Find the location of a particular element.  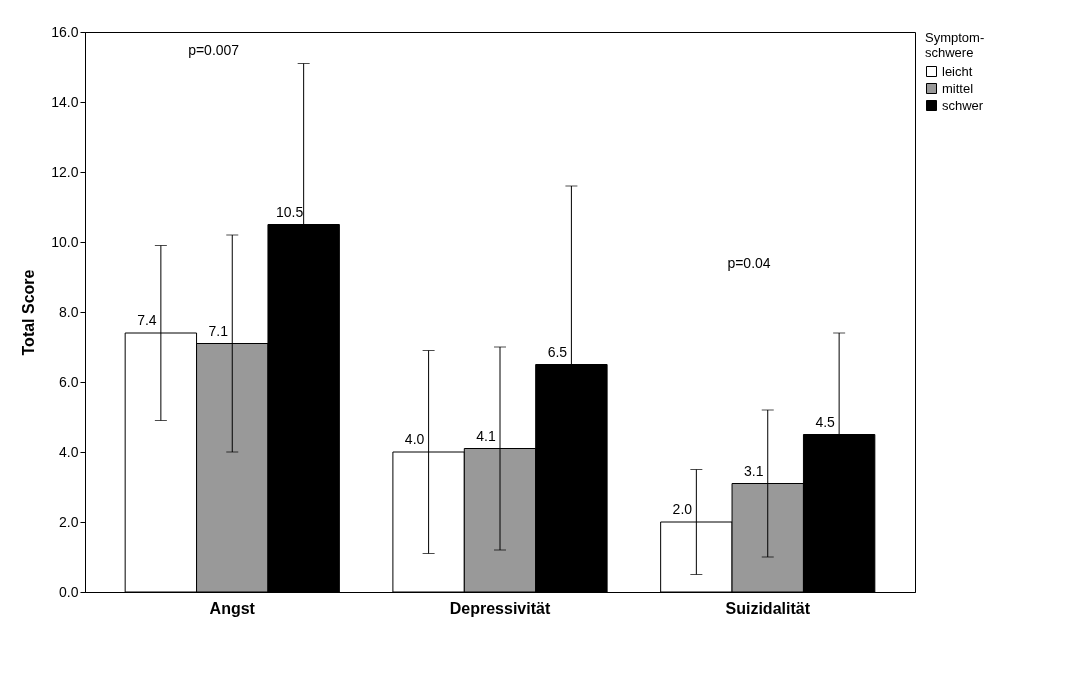

y-tick-label: 10.0 is located at coordinates (65, 241).